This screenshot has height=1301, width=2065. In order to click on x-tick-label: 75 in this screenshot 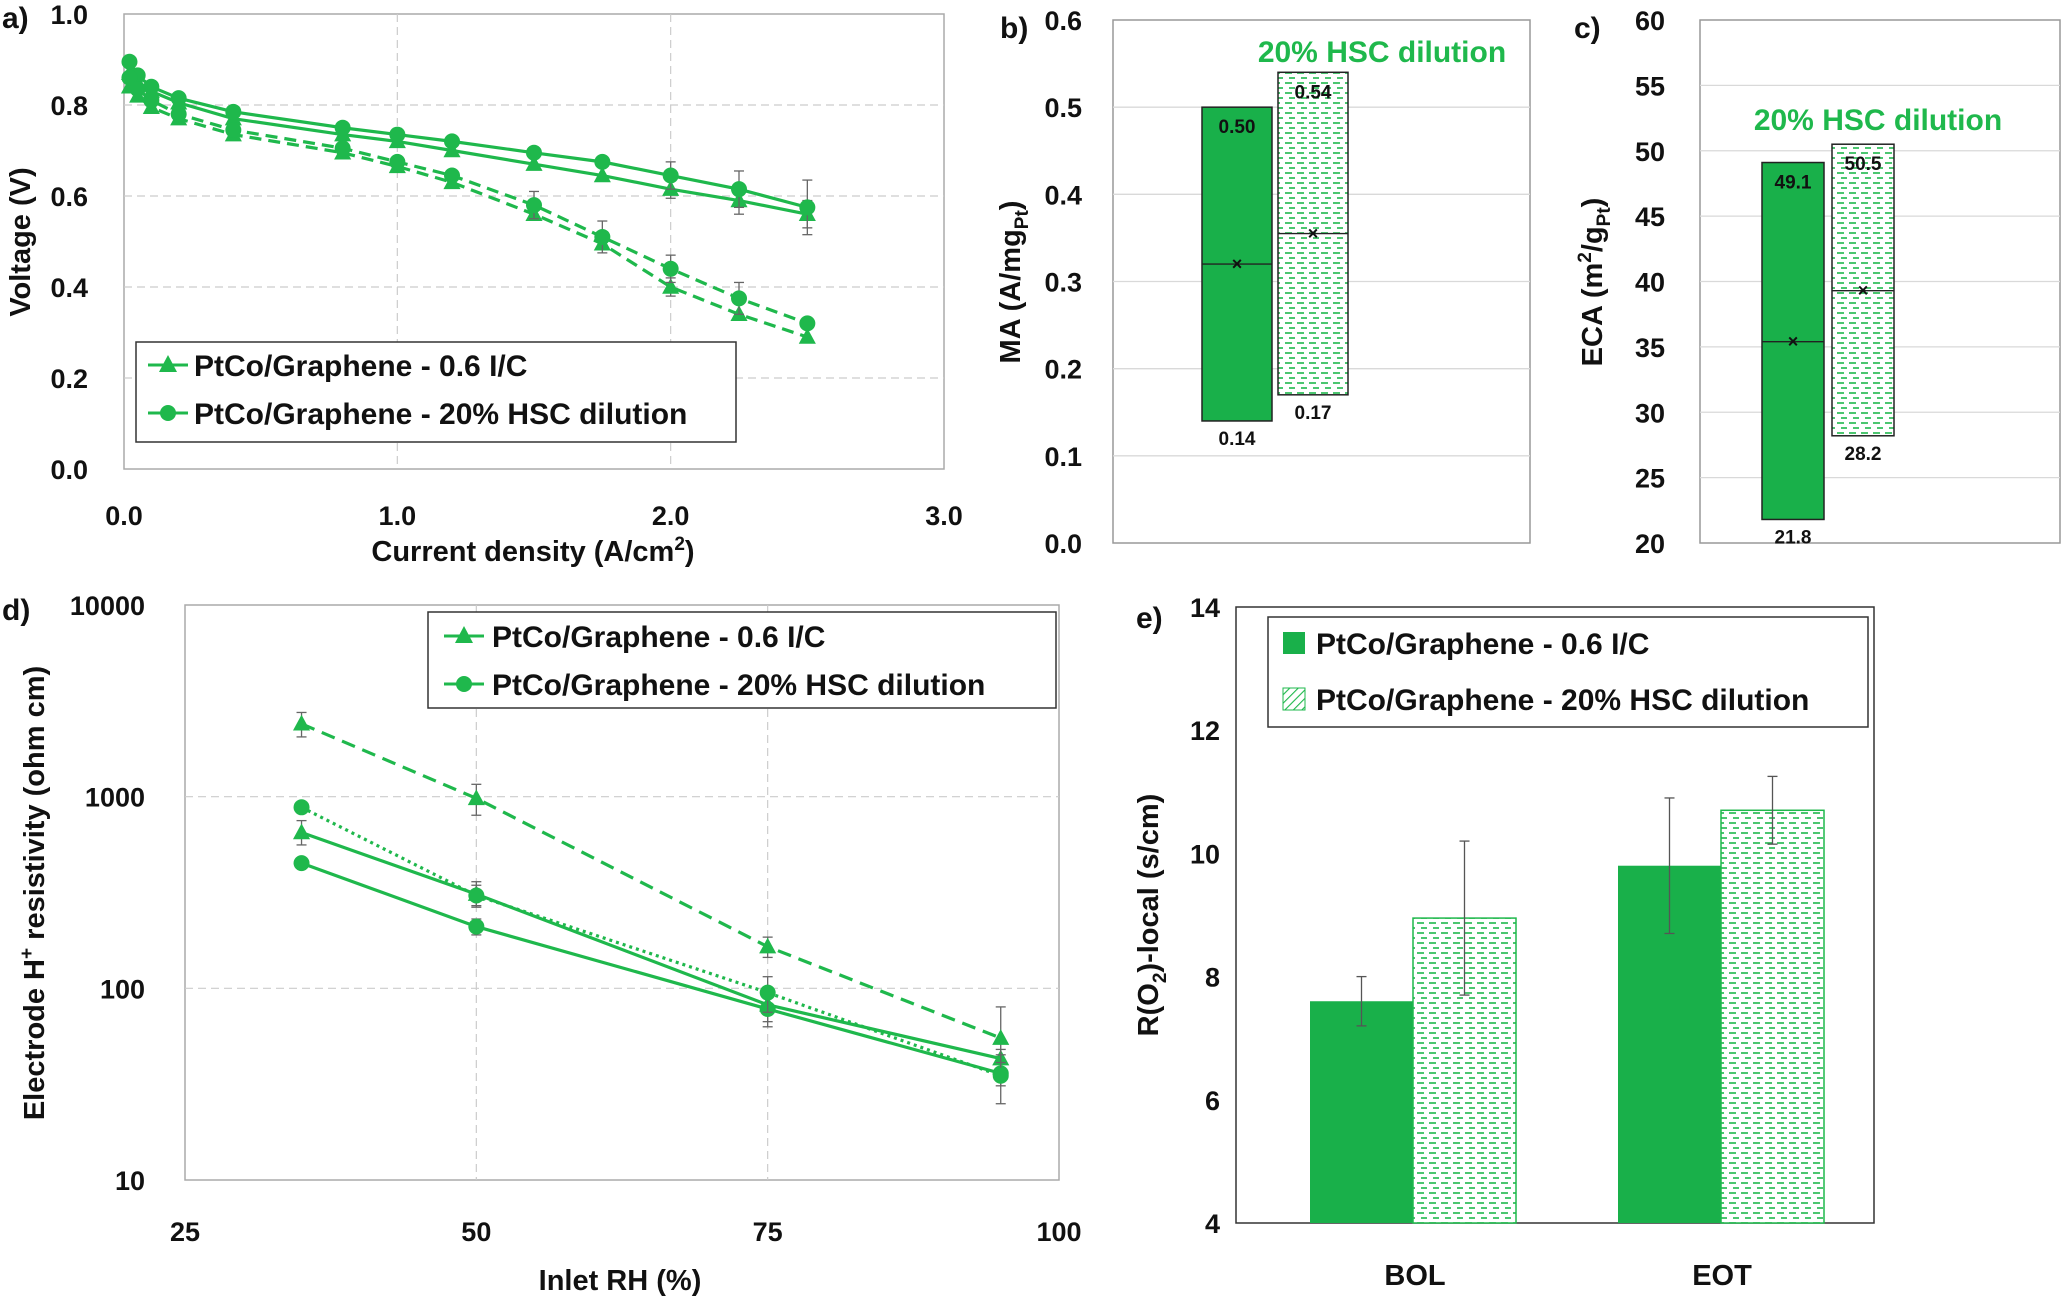, I will do `click(768, 1232)`.